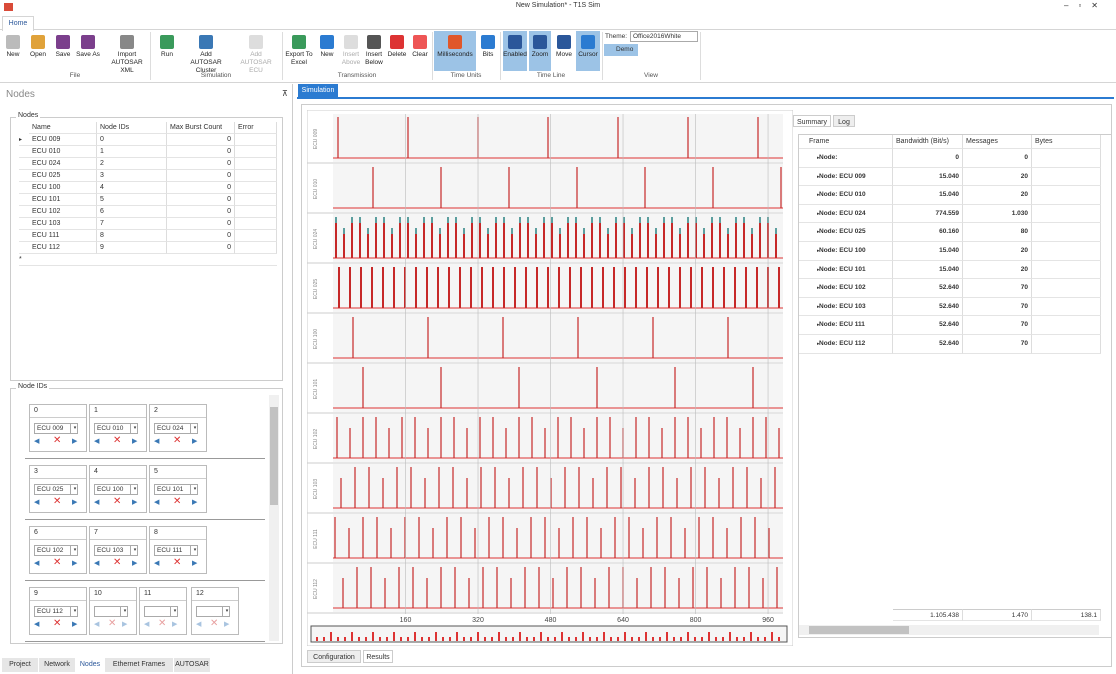 Image resolution: width=1116 pixels, height=674 pixels. I want to click on panel-tab: Ethernet Frames, so click(139, 665).